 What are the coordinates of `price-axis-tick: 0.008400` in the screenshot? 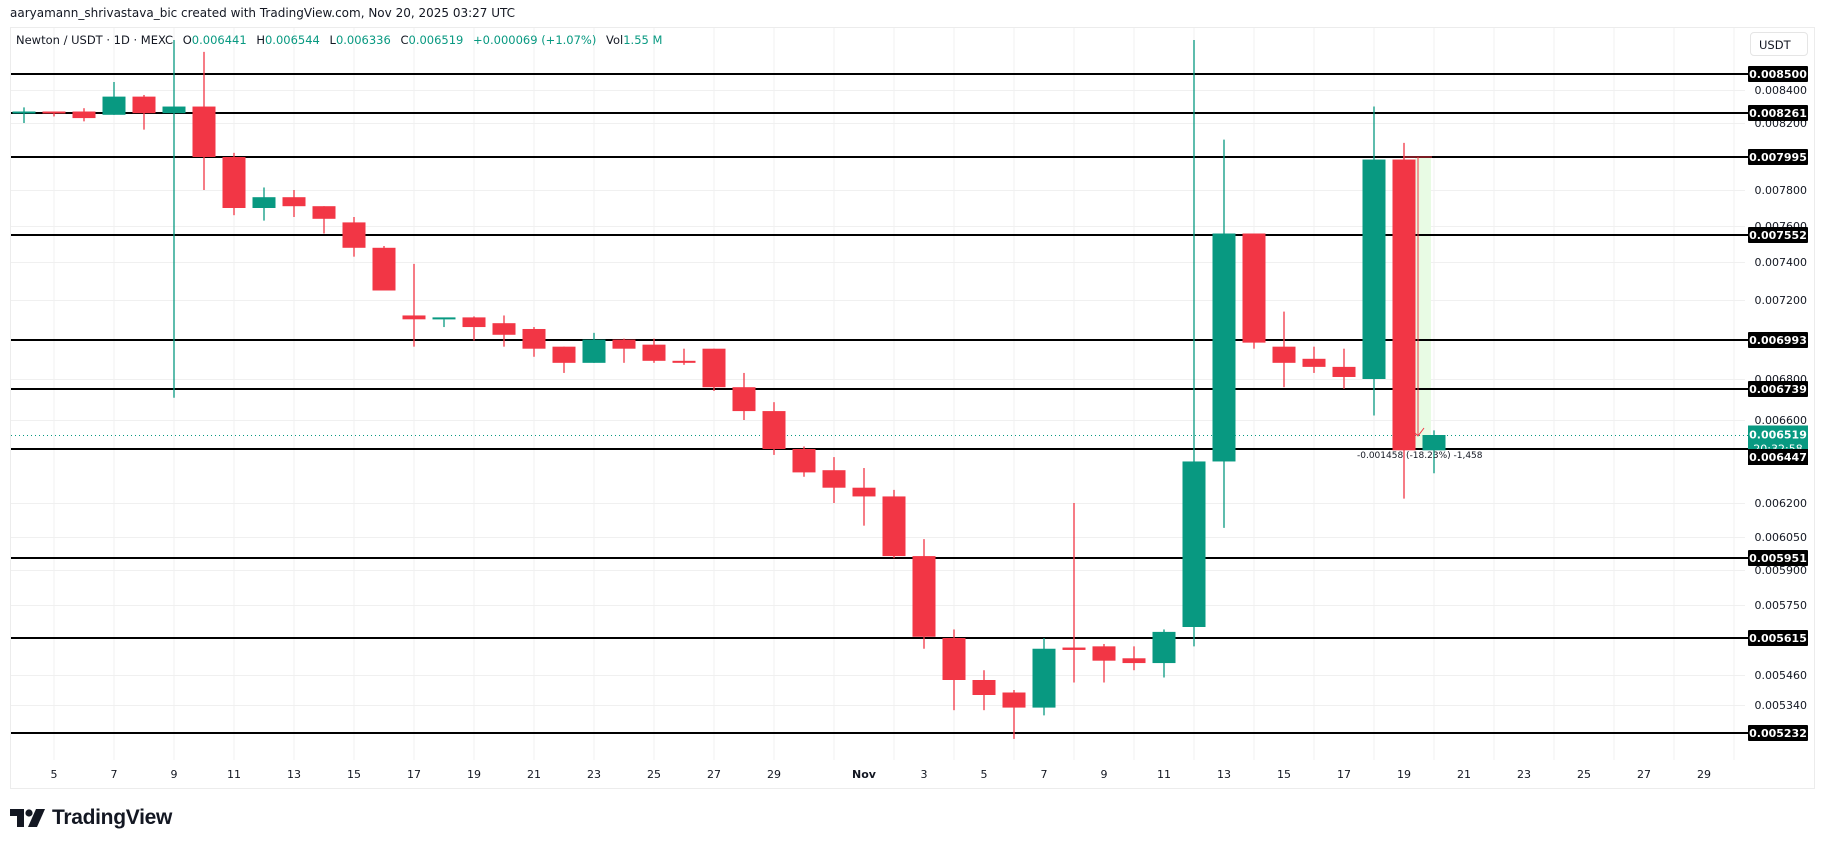 It's located at (1781, 90).